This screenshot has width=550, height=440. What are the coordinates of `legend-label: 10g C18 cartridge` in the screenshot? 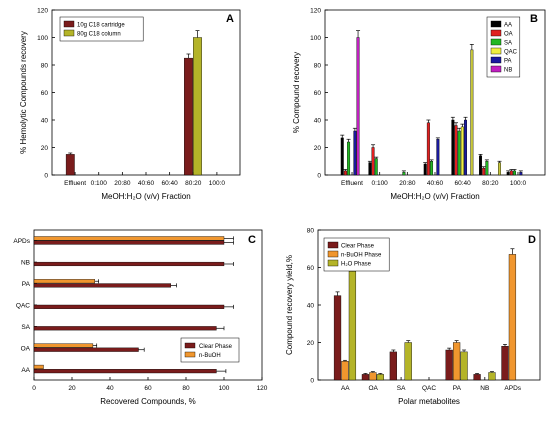 It's located at (101, 26).